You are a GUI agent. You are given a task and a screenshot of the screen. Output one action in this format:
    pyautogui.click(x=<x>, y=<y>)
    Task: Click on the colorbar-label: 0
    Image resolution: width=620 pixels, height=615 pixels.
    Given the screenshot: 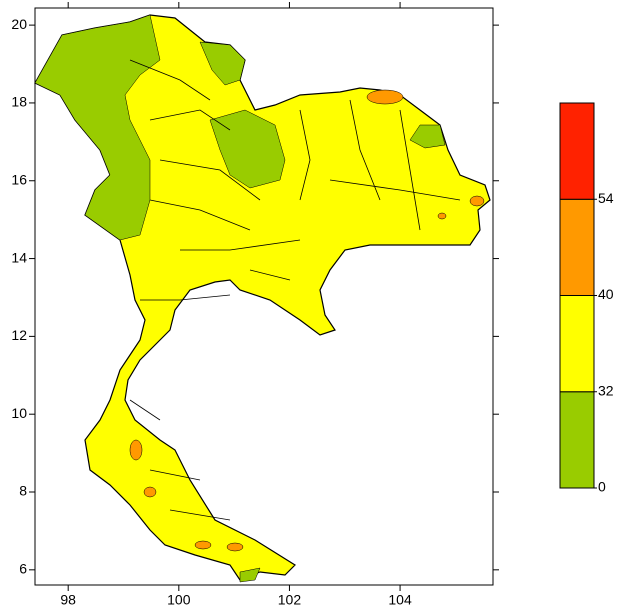 What is the action you would take?
    pyautogui.click(x=602, y=487)
    